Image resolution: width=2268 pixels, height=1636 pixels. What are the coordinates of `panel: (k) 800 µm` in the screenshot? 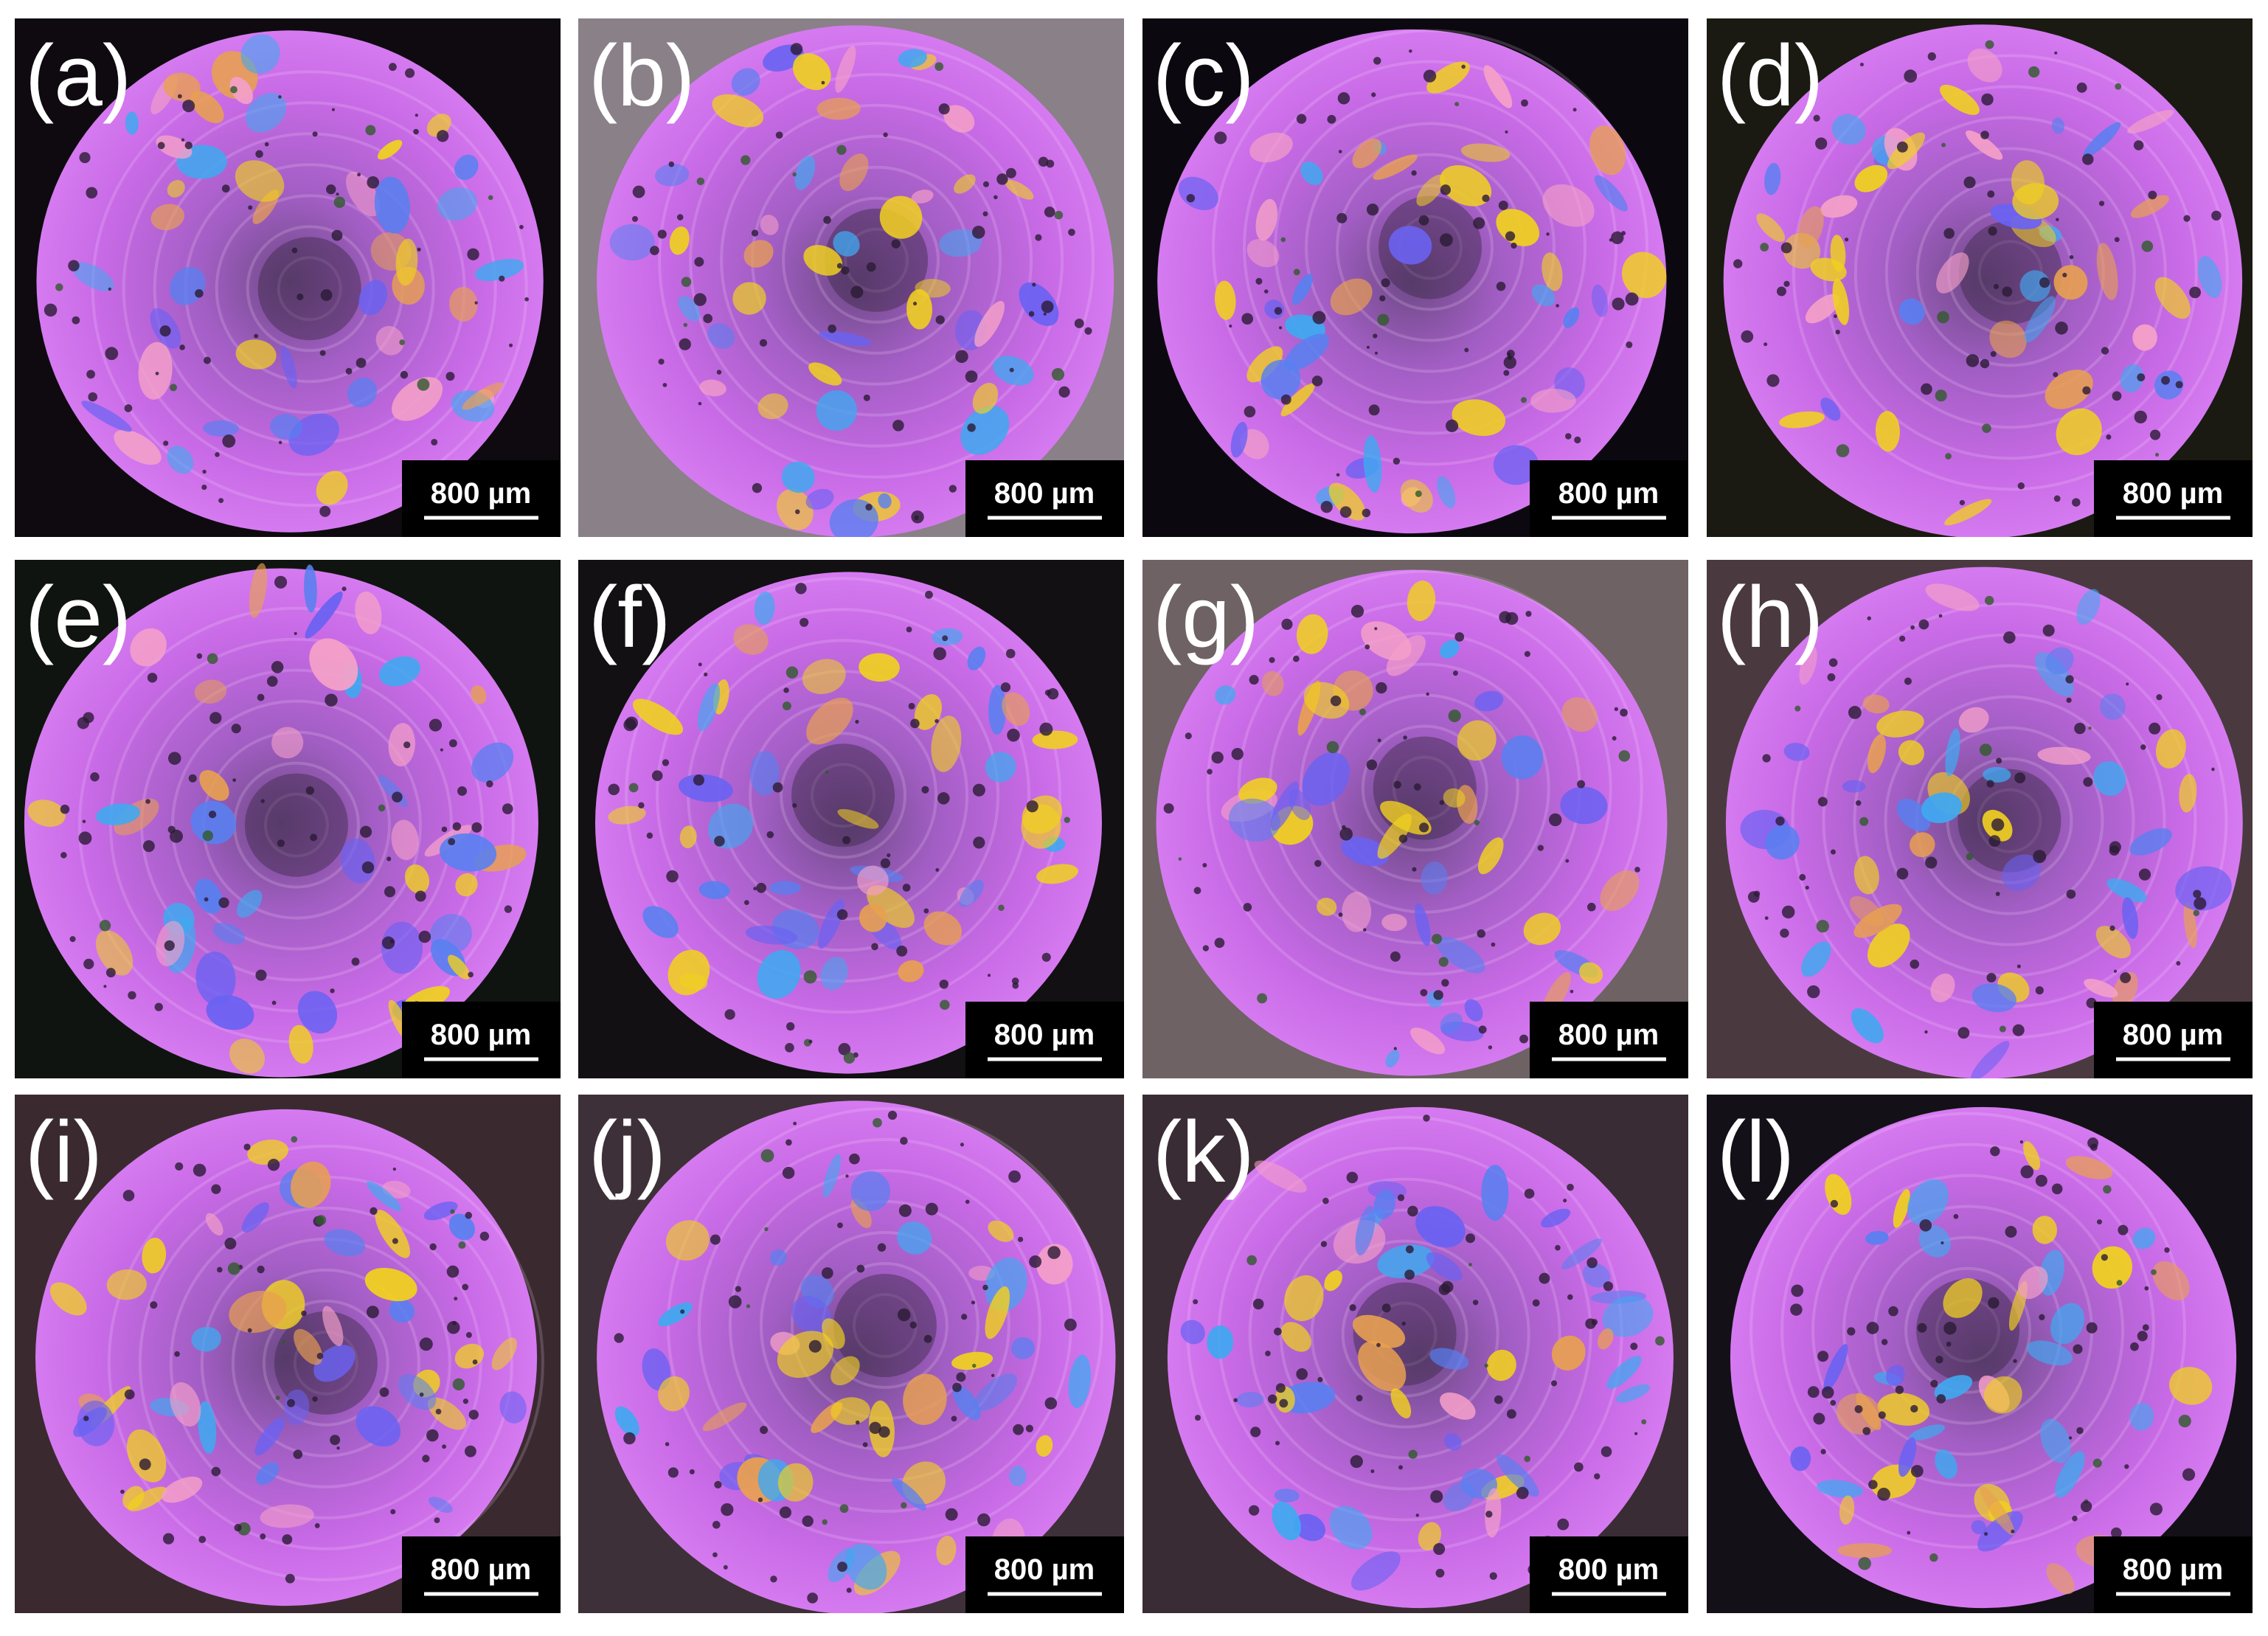 It's located at (1415, 1354).